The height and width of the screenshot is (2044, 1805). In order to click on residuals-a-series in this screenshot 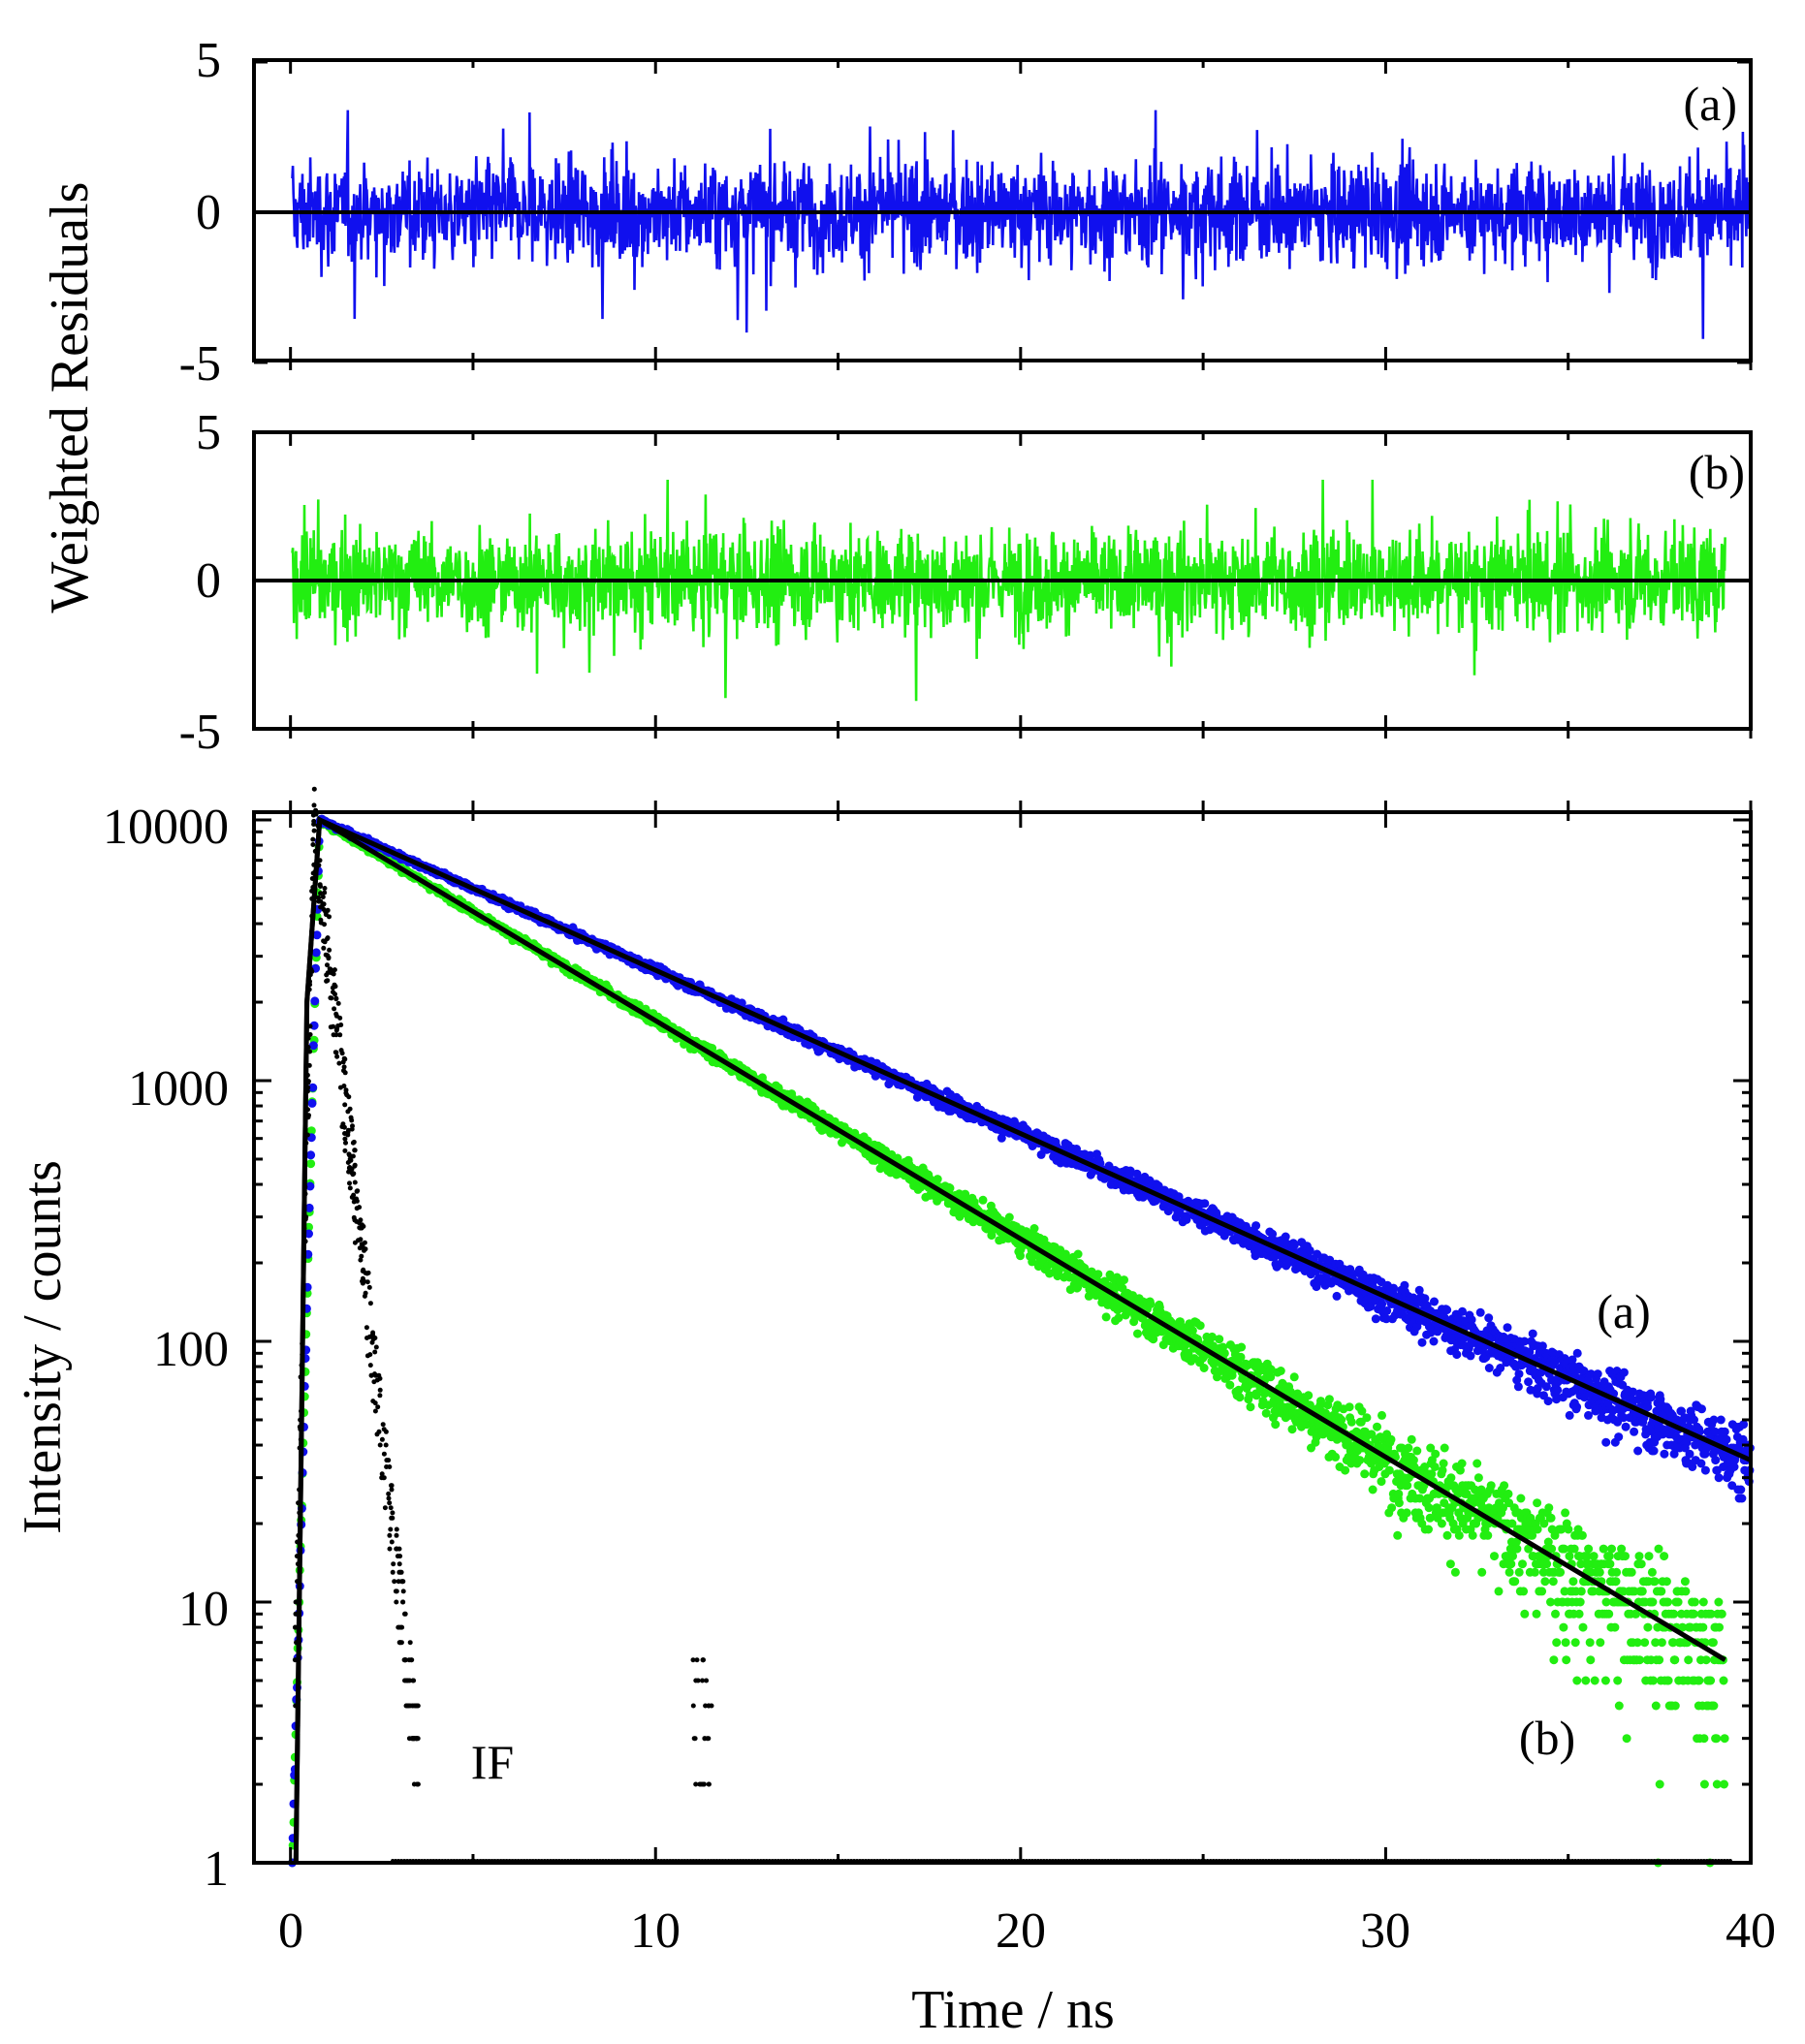, I will do `click(1022, 224)`.